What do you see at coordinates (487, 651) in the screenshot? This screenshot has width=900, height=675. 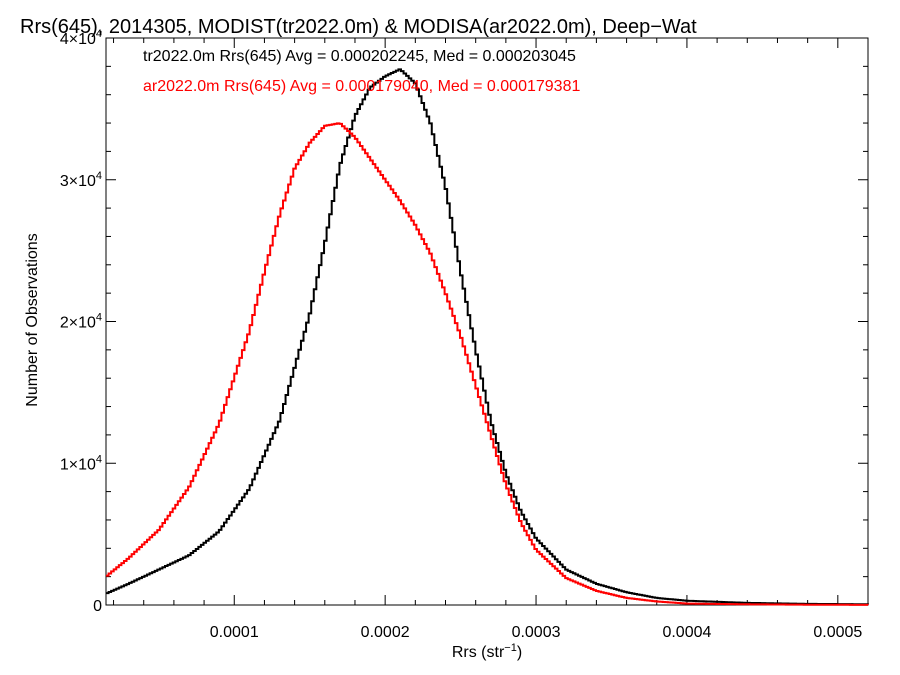 I see `x-axis-label: Rrs (str−1)` at bounding box center [487, 651].